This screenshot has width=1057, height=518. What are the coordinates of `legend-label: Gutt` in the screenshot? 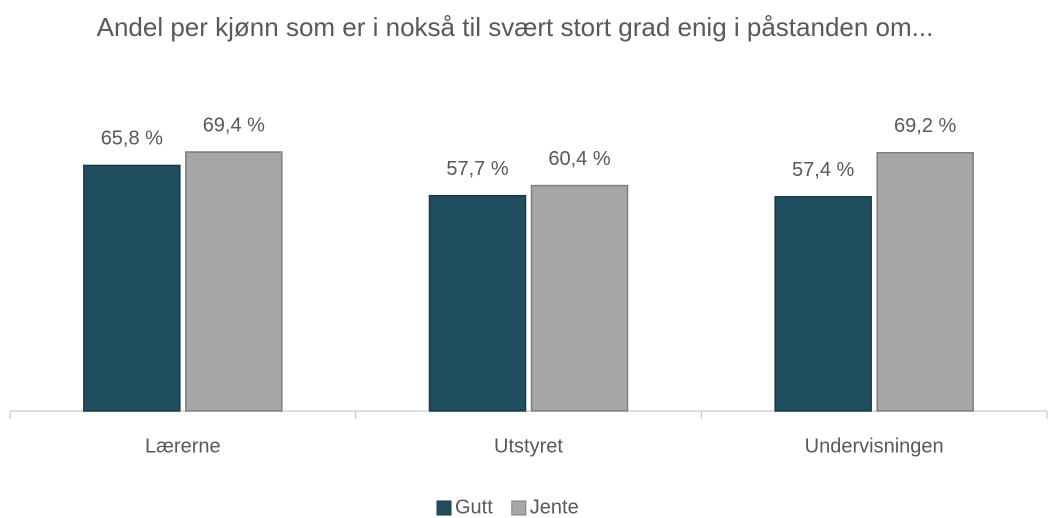 It's located at (474, 507).